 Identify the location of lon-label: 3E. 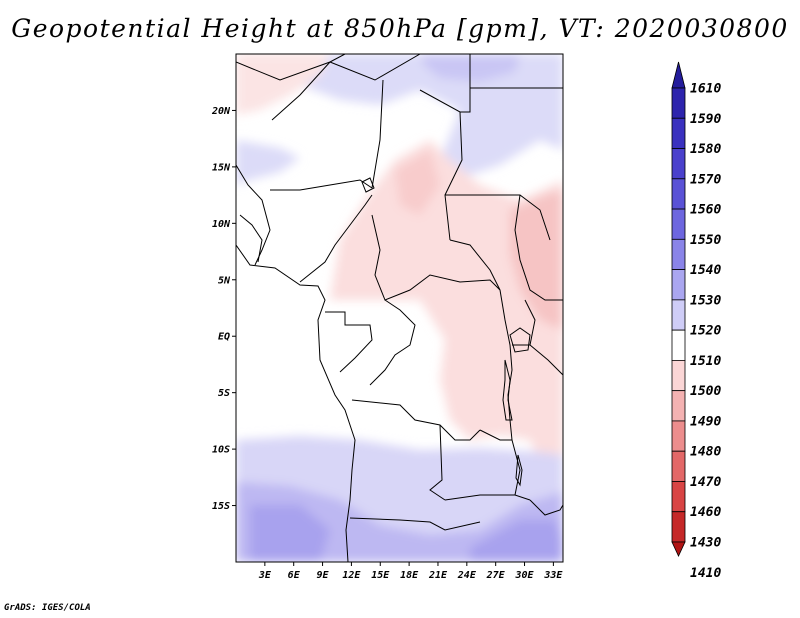
(265, 575).